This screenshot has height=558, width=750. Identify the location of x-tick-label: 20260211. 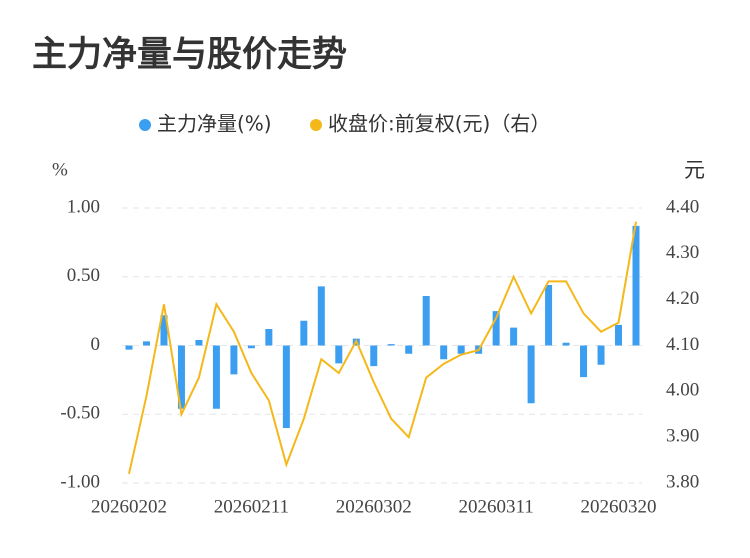
(251, 506).